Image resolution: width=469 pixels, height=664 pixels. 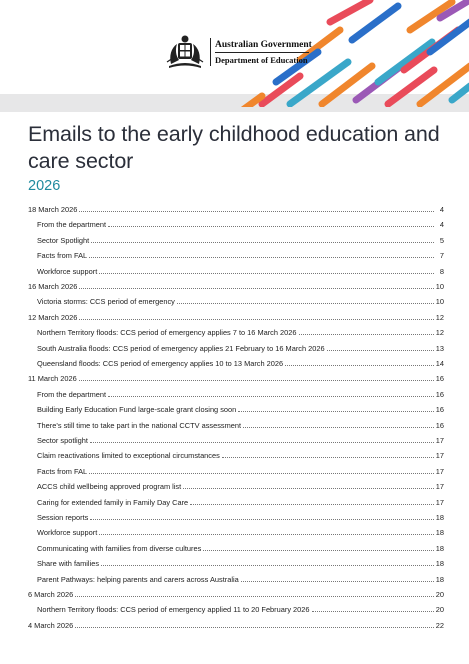 I want to click on toc-date-entry: 6 March 2026 20, so click(x=236, y=591).